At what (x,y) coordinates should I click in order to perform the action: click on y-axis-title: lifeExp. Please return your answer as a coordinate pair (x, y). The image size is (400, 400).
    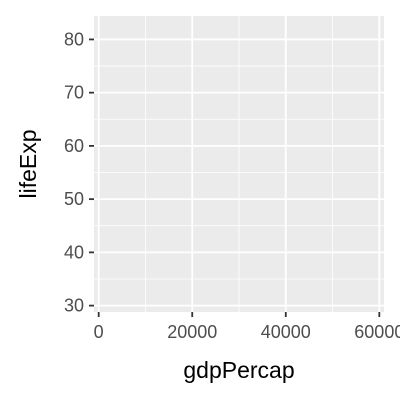
    Looking at the image, I should click on (28, 163).